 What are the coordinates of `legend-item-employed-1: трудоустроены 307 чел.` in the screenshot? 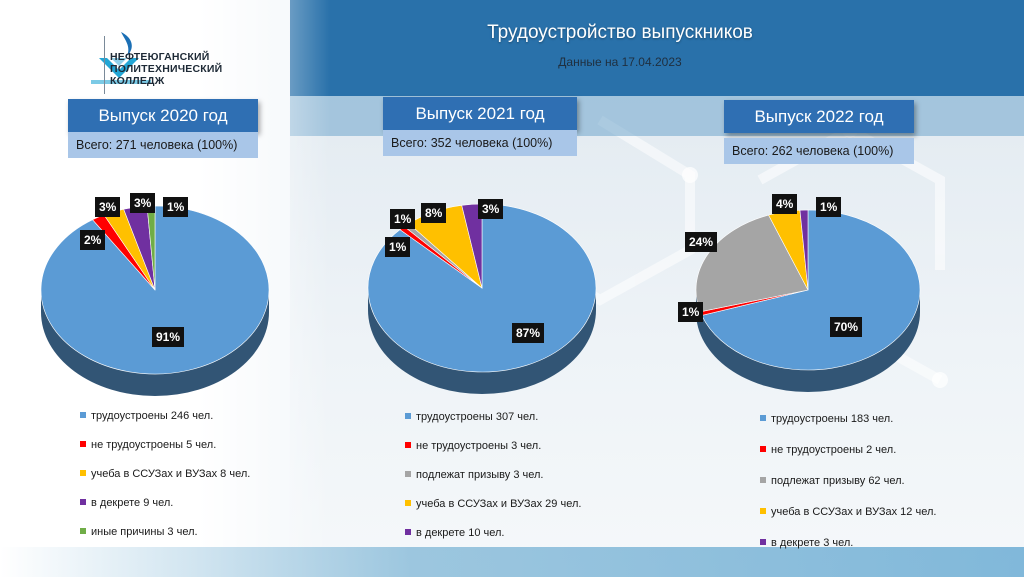 It's located at (471, 417).